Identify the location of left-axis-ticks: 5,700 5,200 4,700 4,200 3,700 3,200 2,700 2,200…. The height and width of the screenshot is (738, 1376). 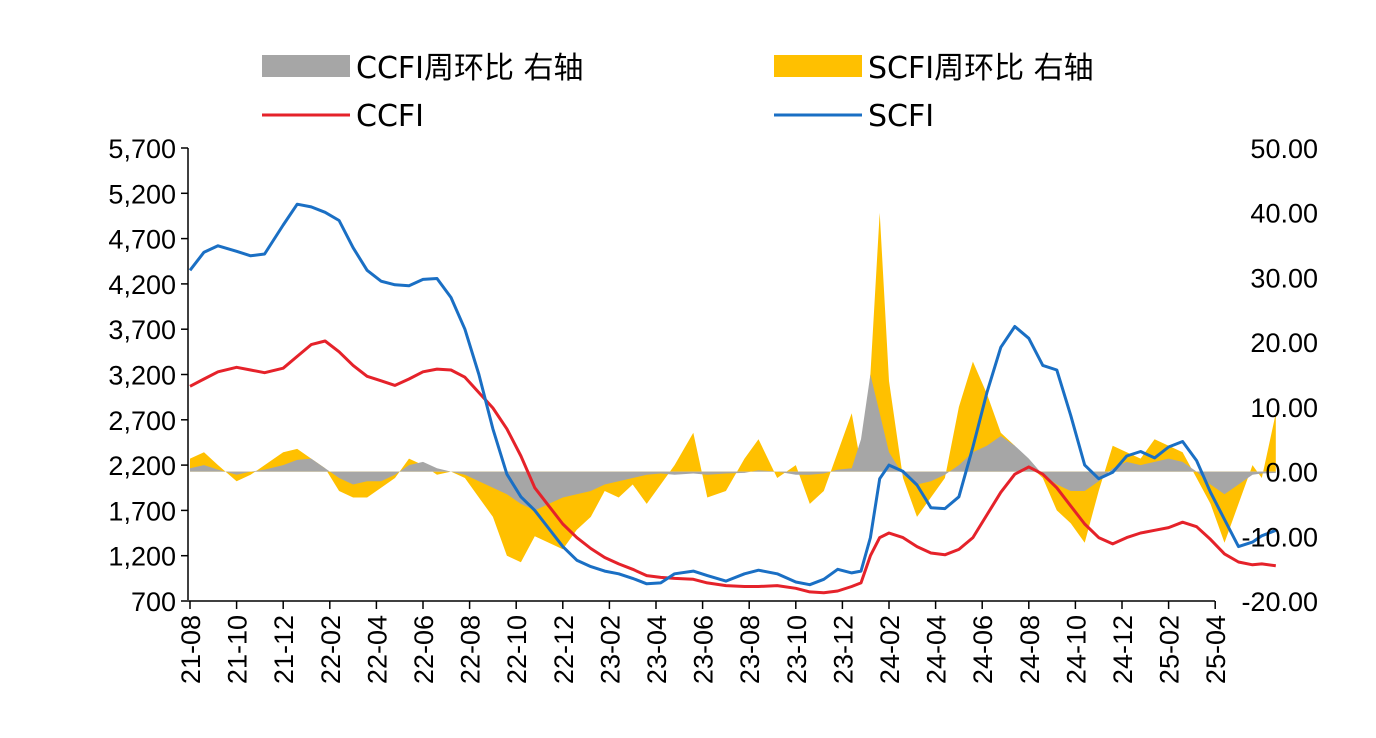
(148, 375).